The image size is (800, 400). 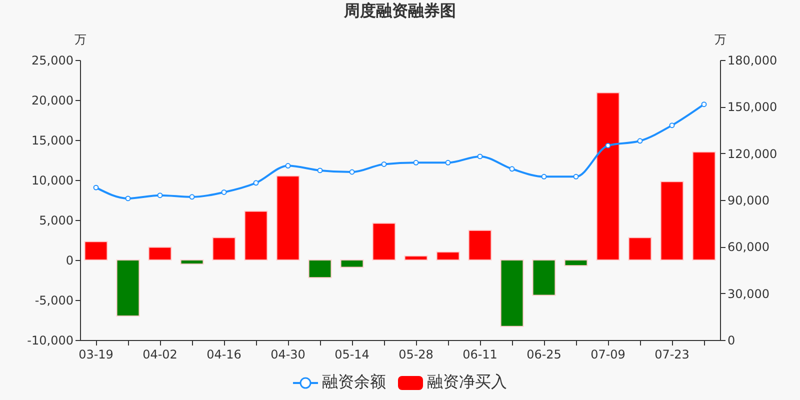 What do you see at coordinates (416, 355) in the screenshot?
I see `x-tick-label: 05-28` at bounding box center [416, 355].